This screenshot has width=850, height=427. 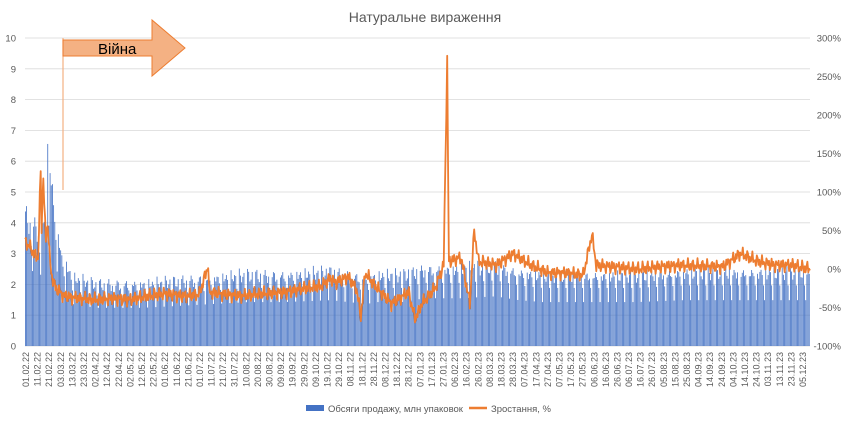 What do you see at coordinates (107, 369) in the screenshot?
I see `x-tick-label: 12.04.22` at bounding box center [107, 369].